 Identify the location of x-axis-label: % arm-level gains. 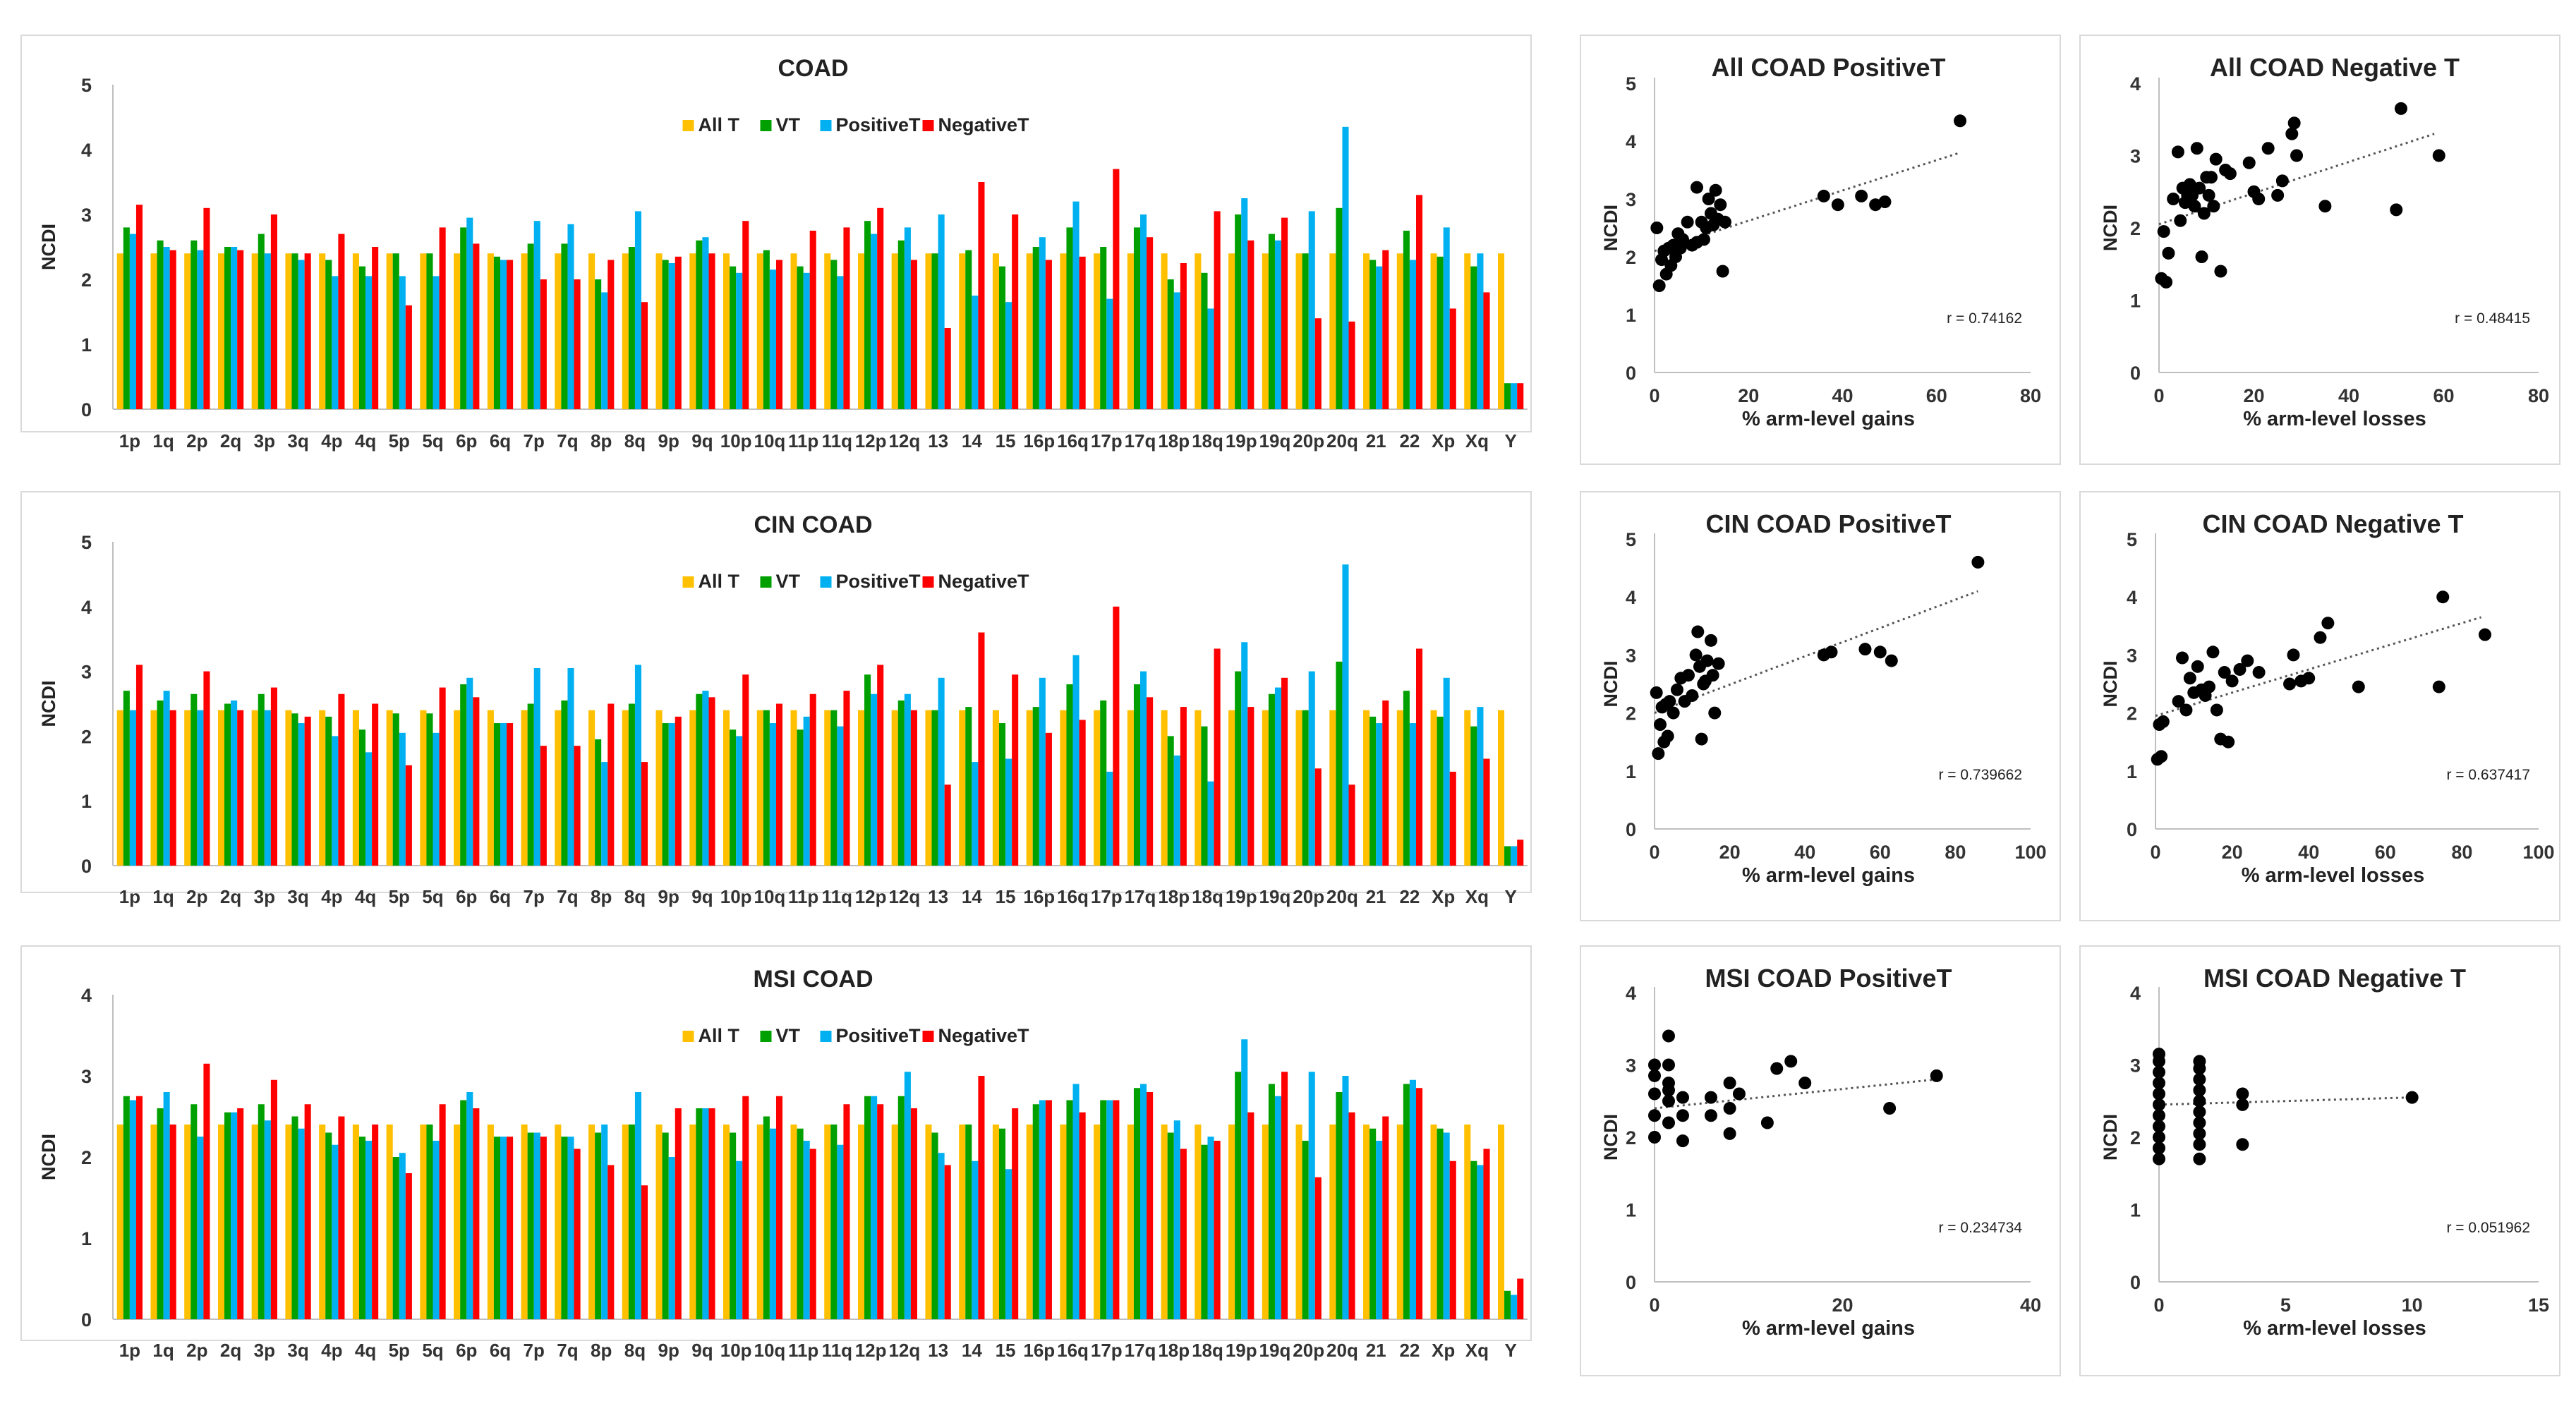
(1829, 875).